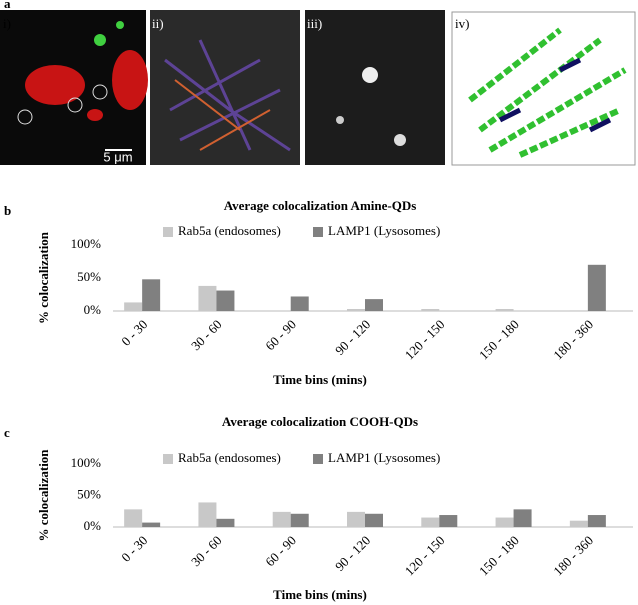 This screenshot has height=605, width=638. I want to click on image-label: ii), so click(158, 23).